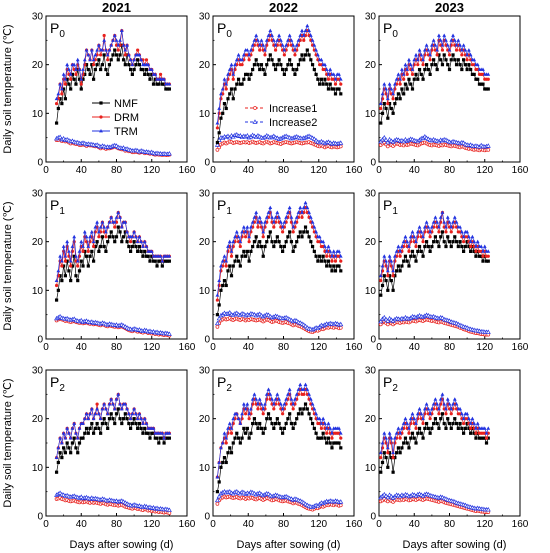 This screenshot has width=550, height=553. What do you see at coordinates (371, 114) in the screenshot?
I see `y-tick-label: 10` at bounding box center [371, 114].